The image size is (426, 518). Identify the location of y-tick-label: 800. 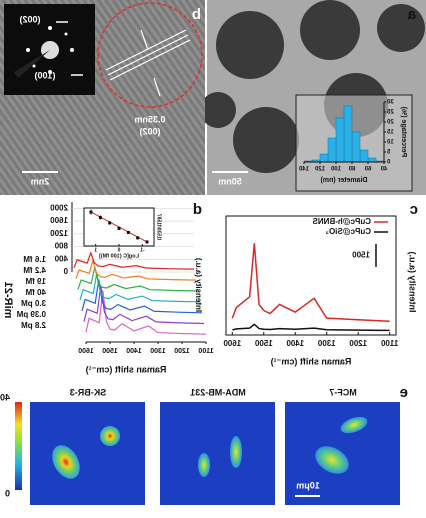
(61, 246).